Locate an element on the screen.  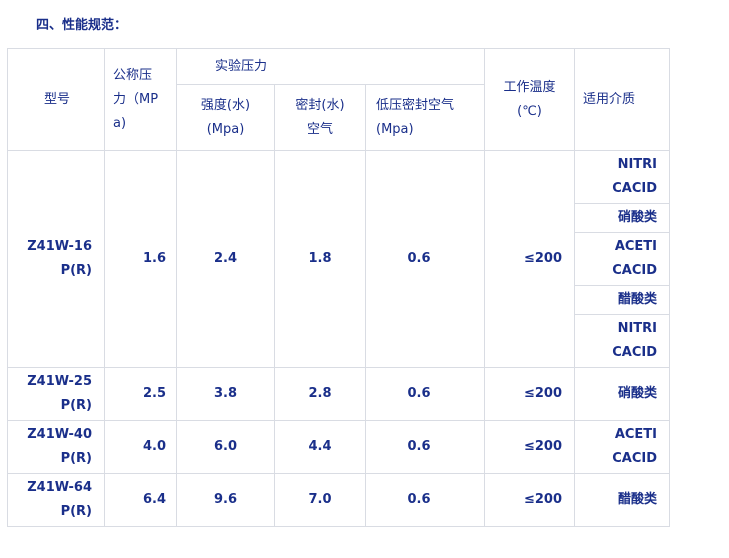
row-seal: 4.4 is located at coordinates (320, 447).